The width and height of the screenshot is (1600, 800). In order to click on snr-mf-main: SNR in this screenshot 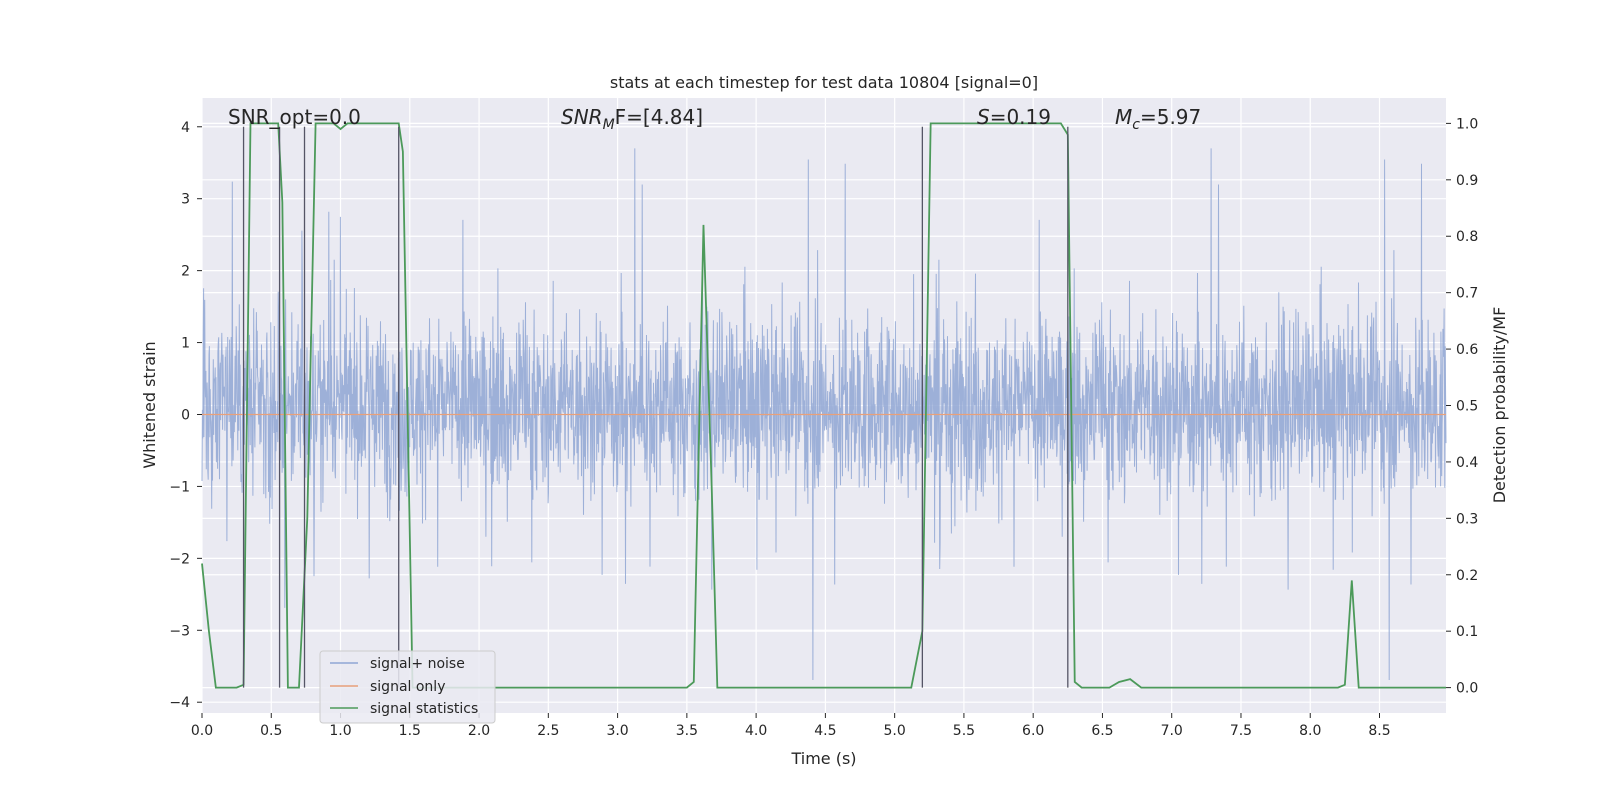, I will do `click(582, 117)`.